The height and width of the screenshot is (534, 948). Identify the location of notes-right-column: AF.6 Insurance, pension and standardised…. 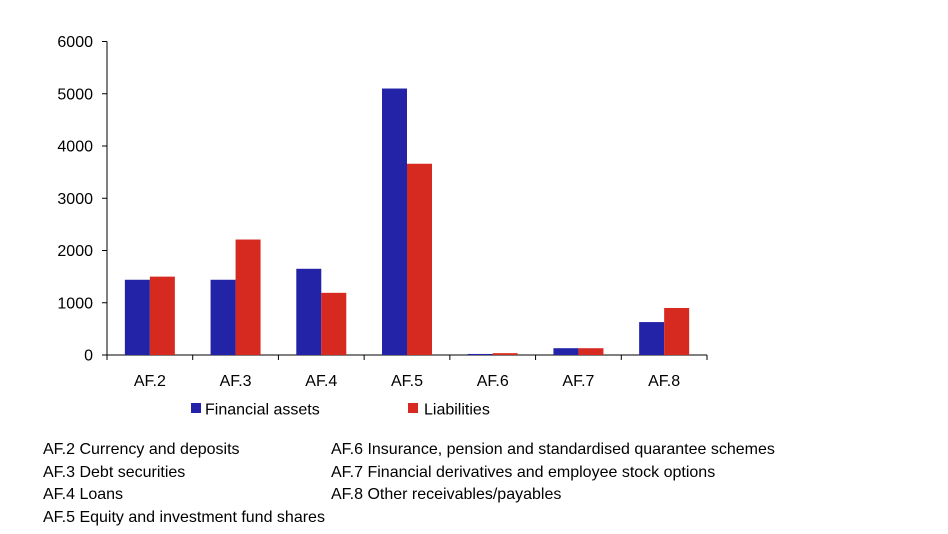
(553, 473).